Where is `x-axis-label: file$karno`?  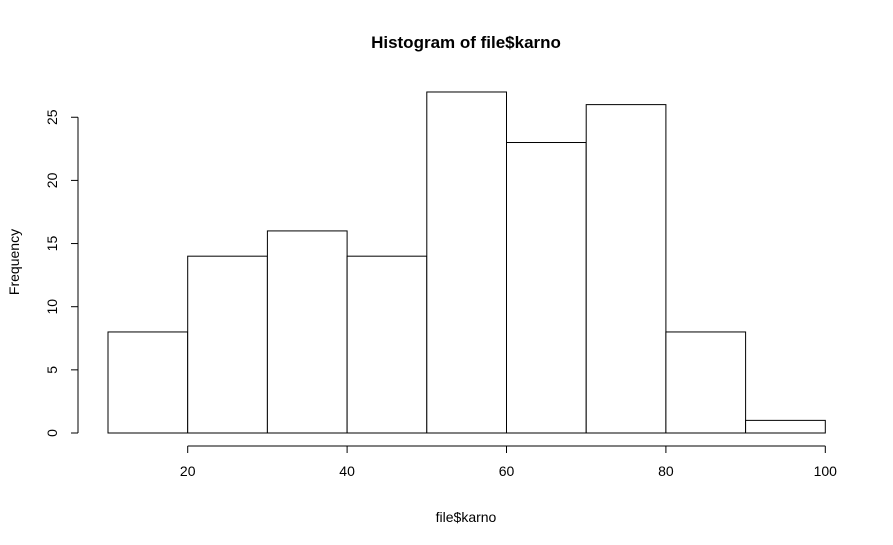 x-axis-label: file$karno is located at coordinates (466, 517).